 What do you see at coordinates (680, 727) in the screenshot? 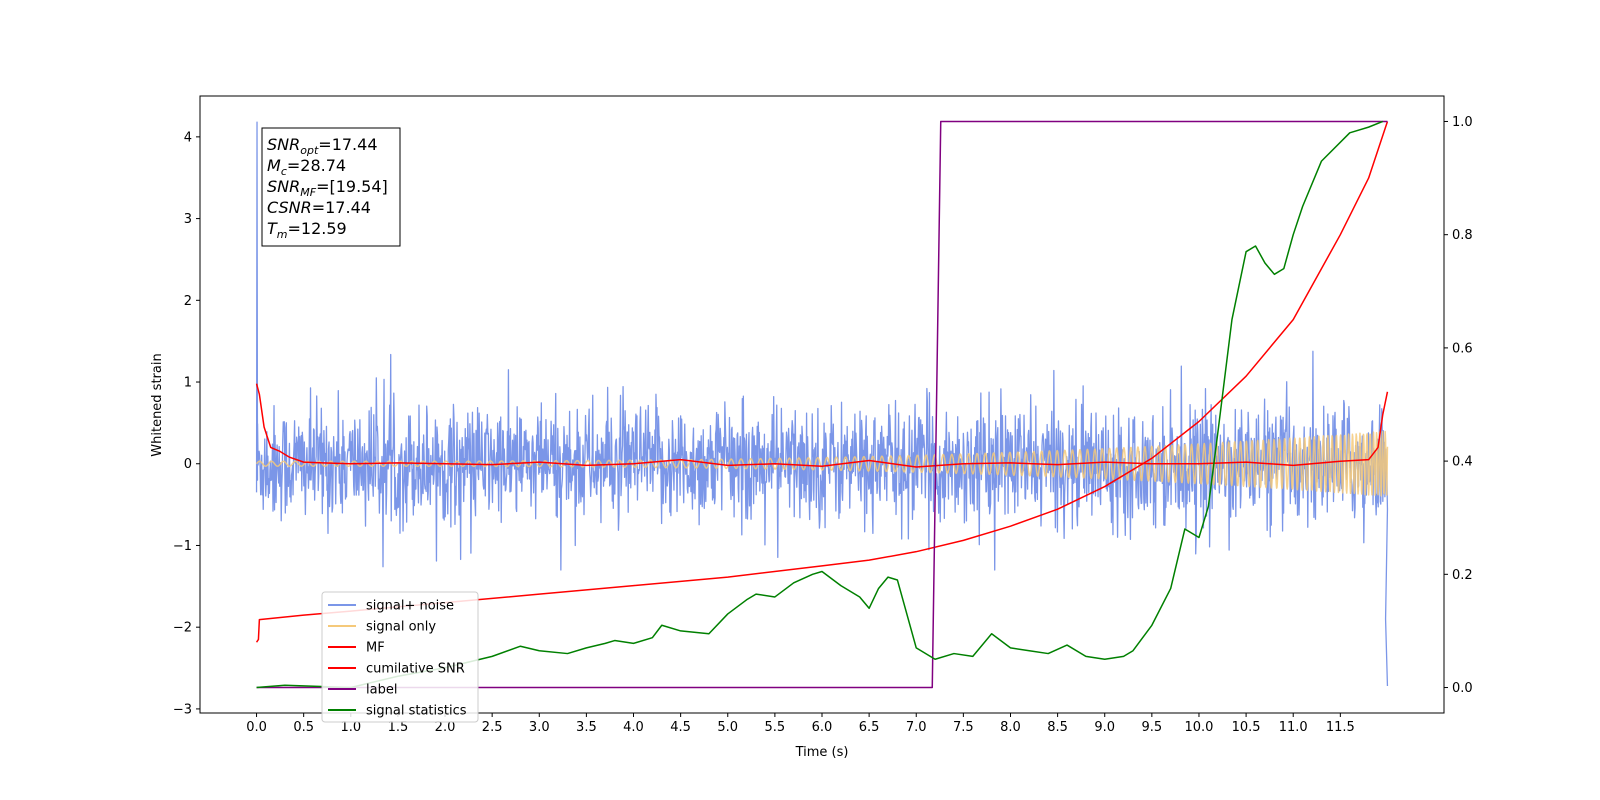
I see `x-tick-label: 4.5` at bounding box center [680, 727].